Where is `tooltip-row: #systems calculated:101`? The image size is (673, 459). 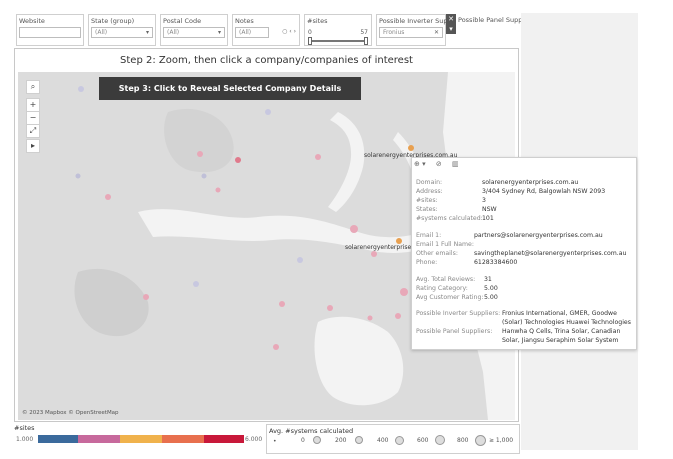
tooltip-row: #systems calculated:101 is located at coordinates (455, 218).